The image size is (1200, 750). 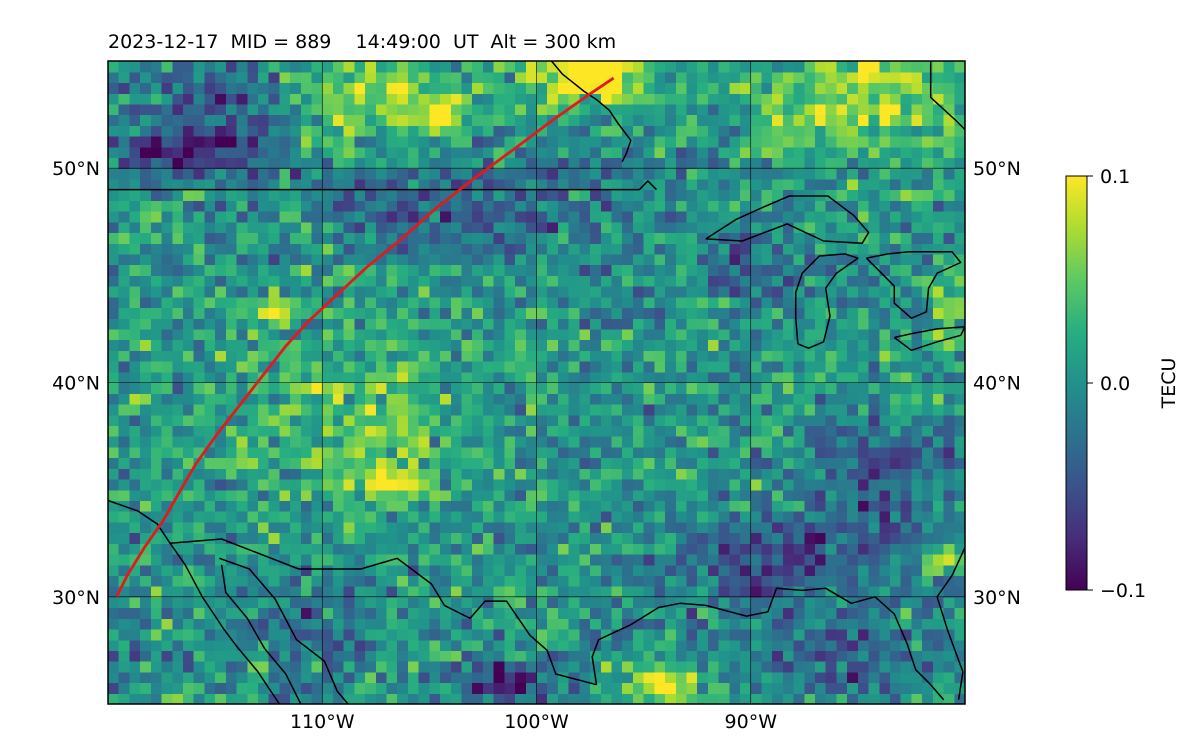 What do you see at coordinates (322, 722) in the screenshot?
I see `longitude-tick-label: 110°W` at bounding box center [322, 722].